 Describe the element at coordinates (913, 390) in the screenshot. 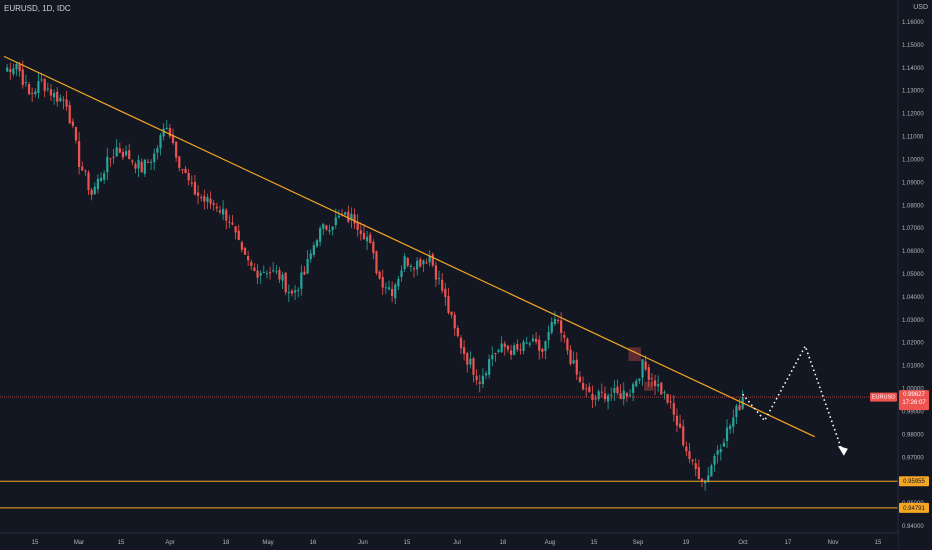

I see `price-tick-label: 1.00000` at that location.